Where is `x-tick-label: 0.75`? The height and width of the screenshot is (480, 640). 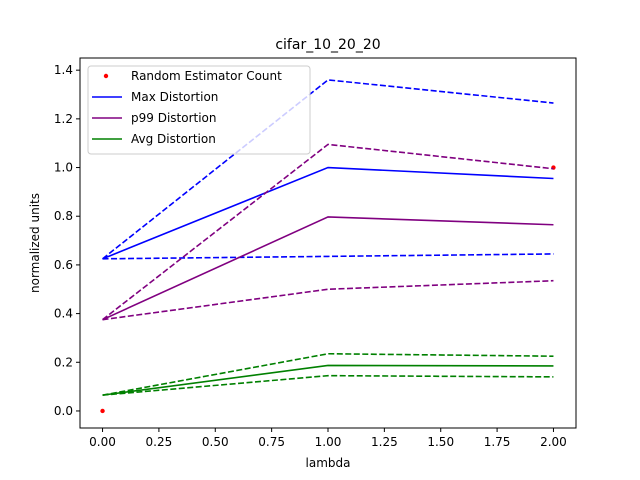 x-tick-label: 0.75 is located at coordinates (271, 442).